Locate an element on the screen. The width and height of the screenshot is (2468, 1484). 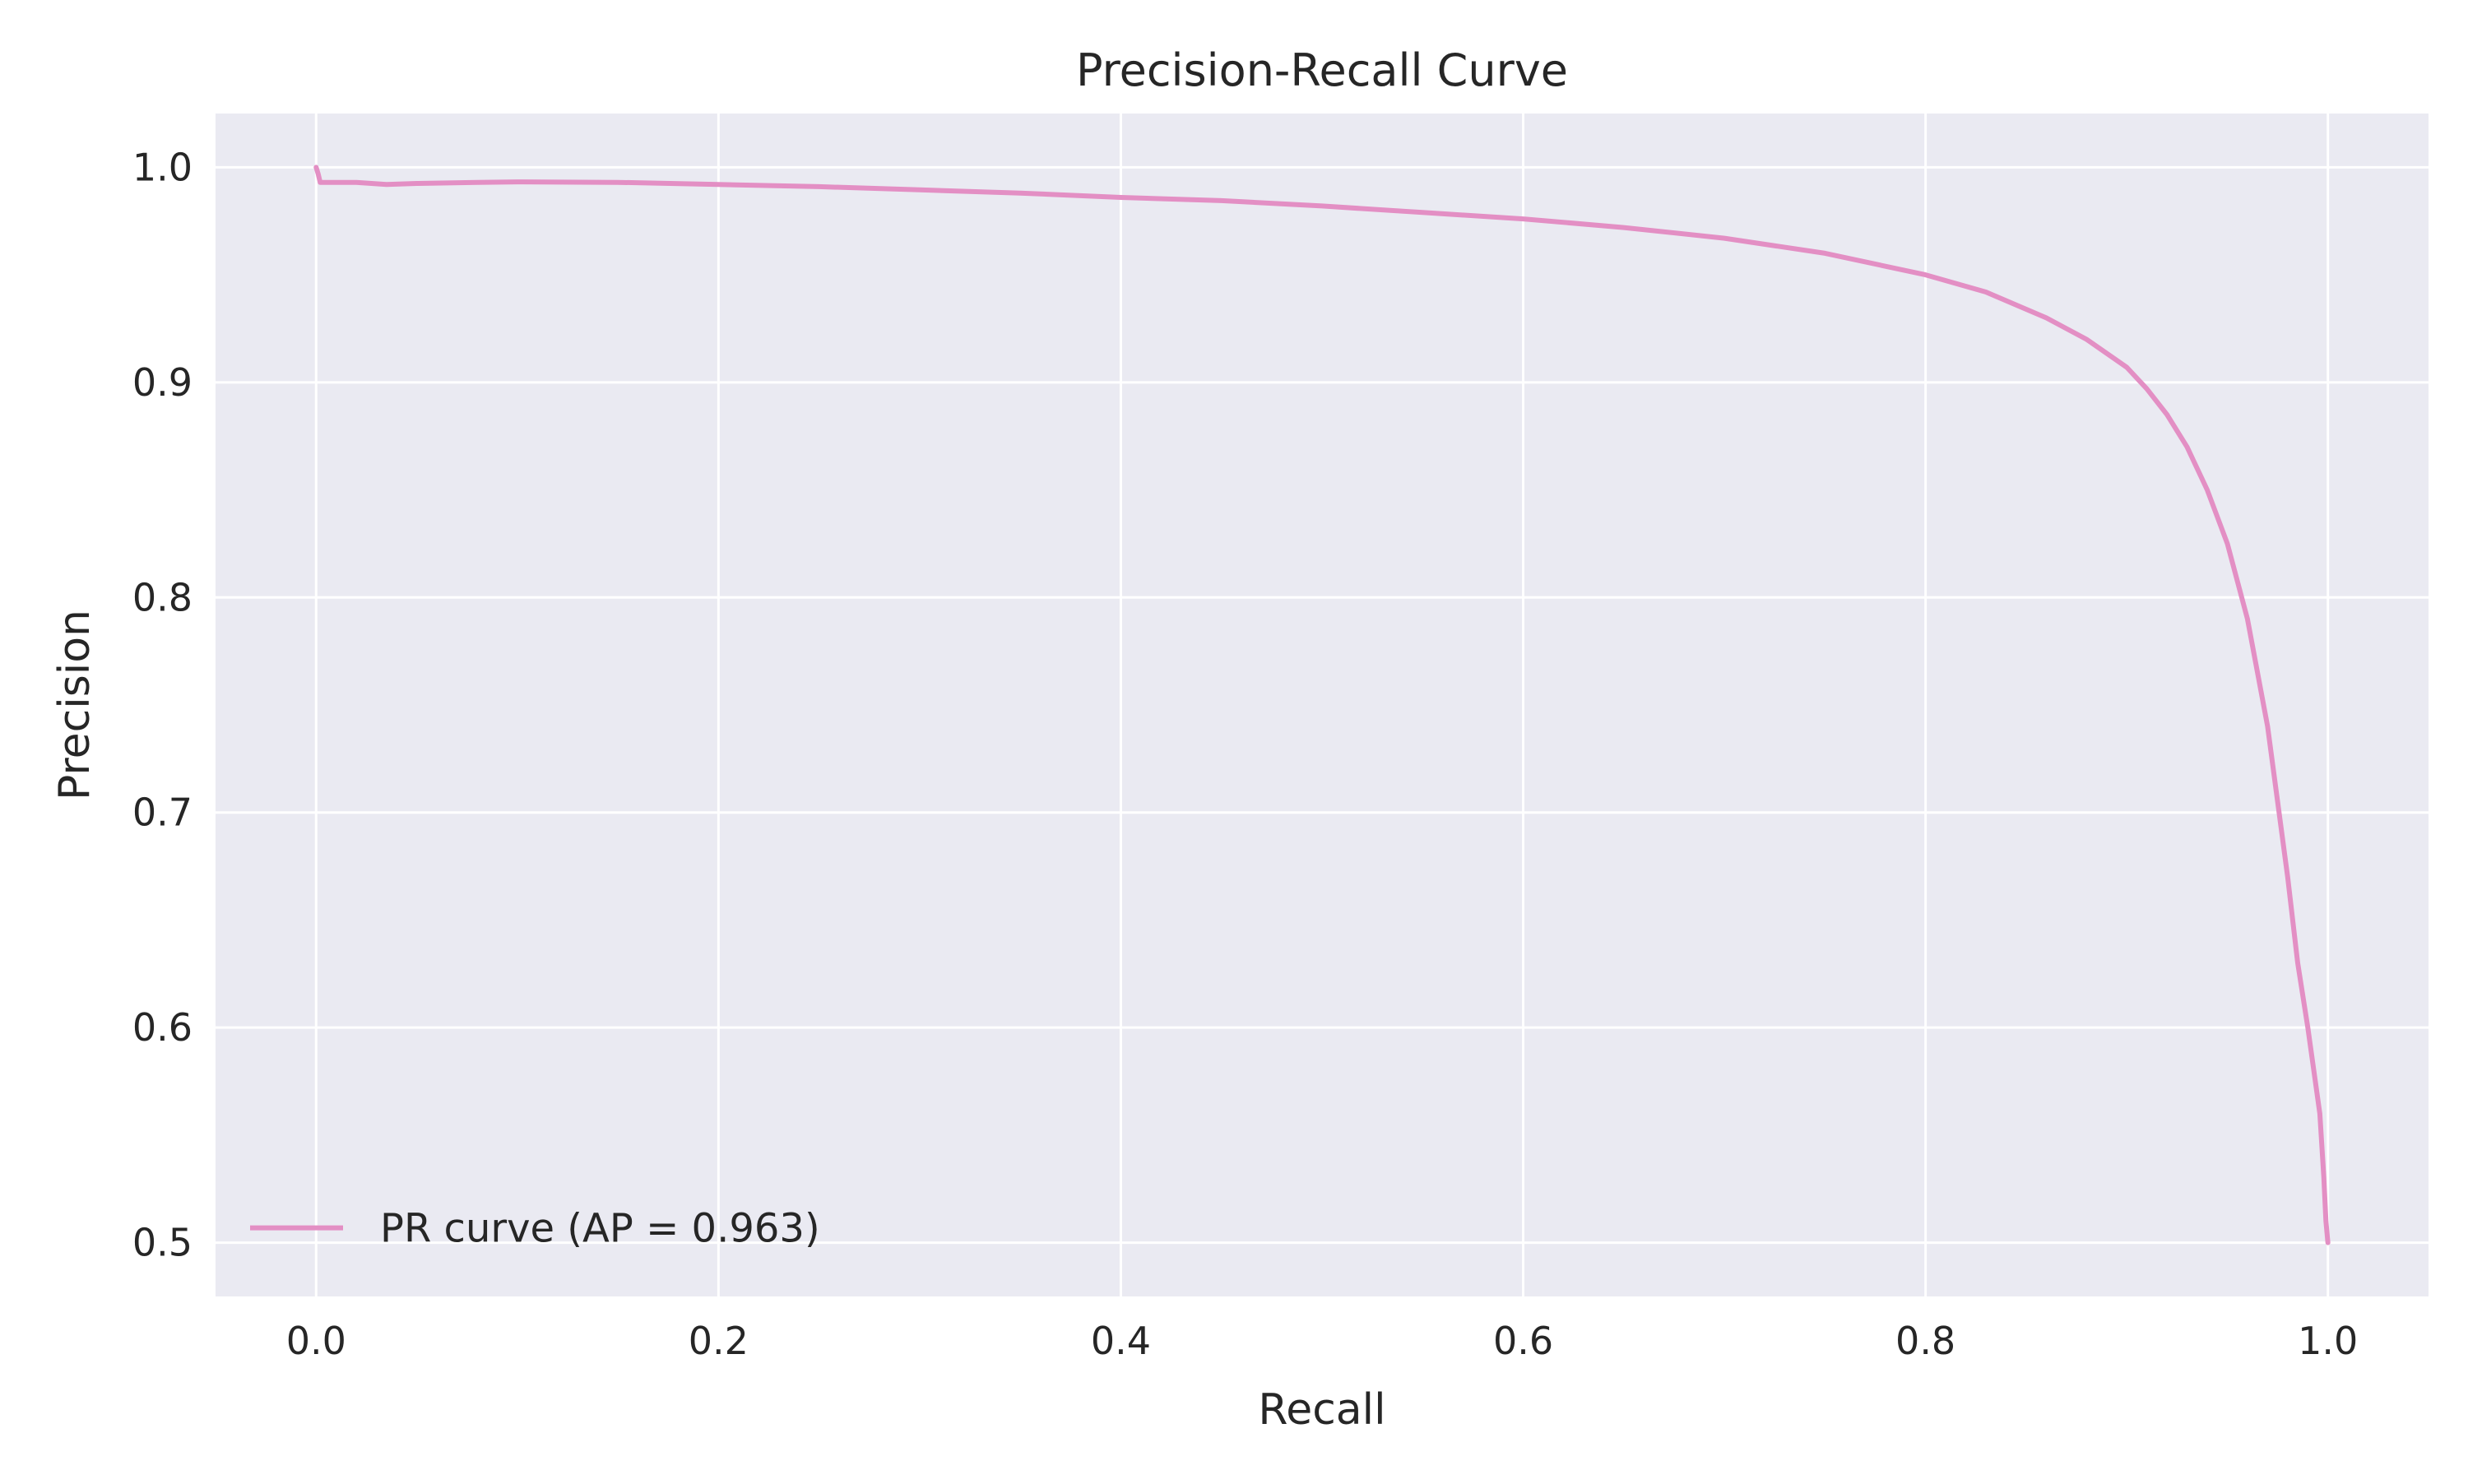
y-axis-label: Precision is located at coordinates (75, 705).